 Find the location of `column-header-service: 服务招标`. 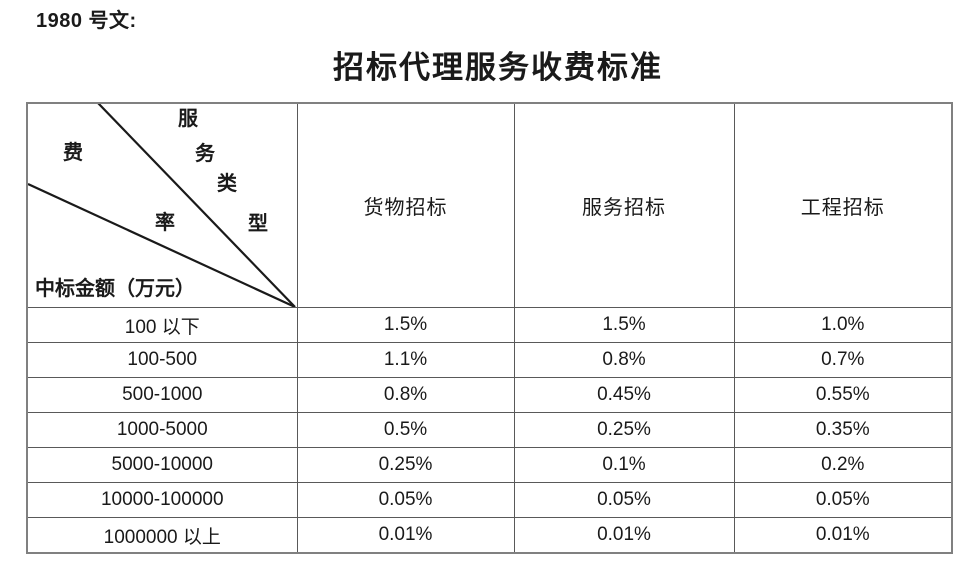

column-header-service: 服务招标 is located at coordinates (624, 205).